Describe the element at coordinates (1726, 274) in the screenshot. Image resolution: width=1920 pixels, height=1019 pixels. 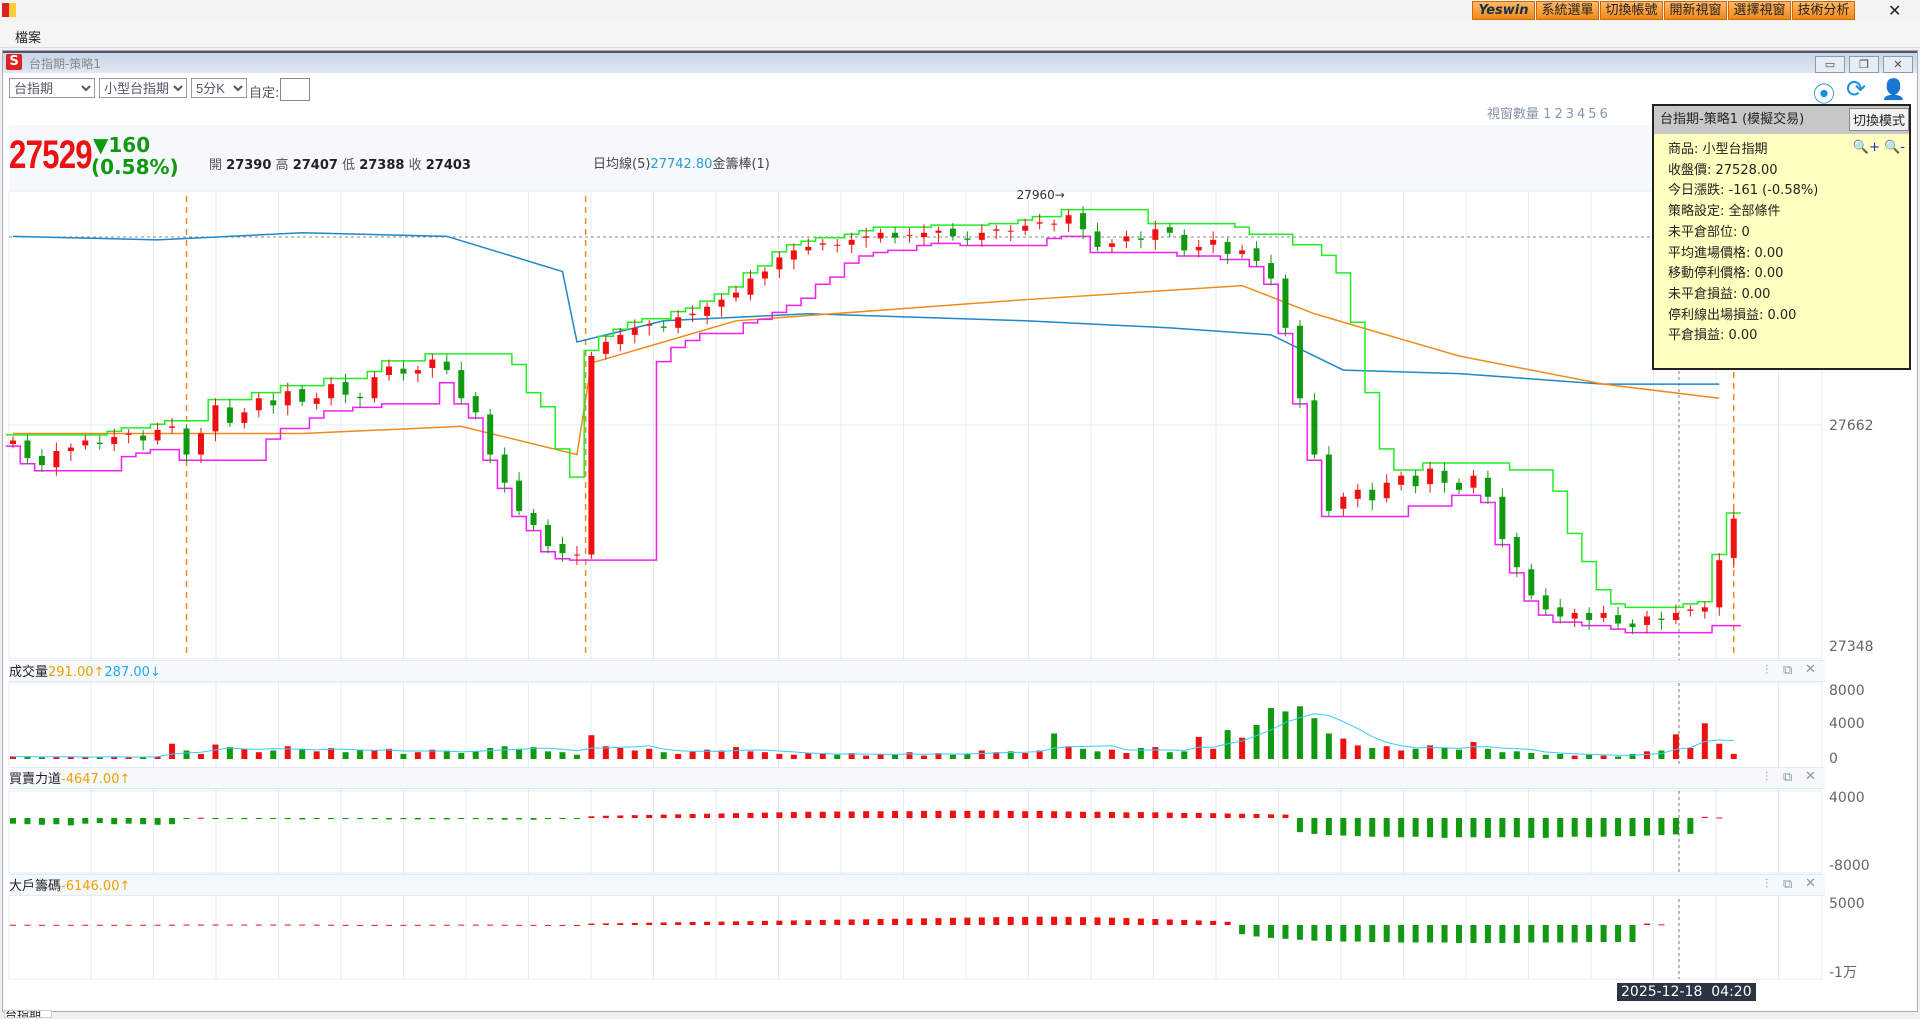
I see `strategy-info-row: 移動停利價格: 0.00` at that location.